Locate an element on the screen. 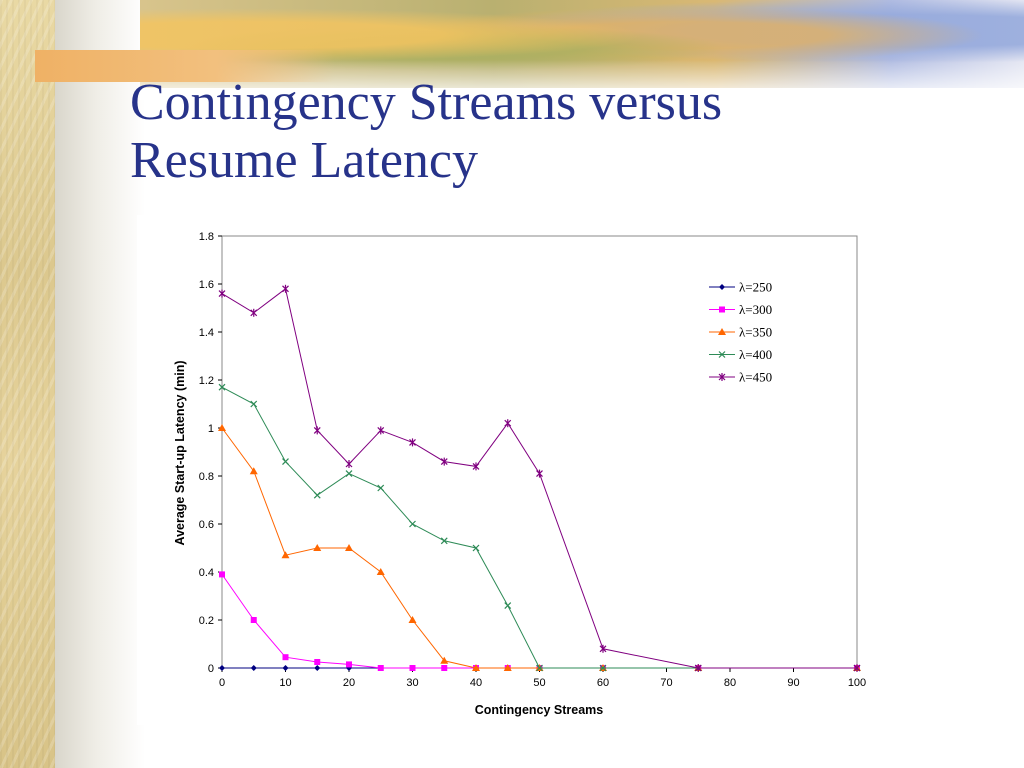 The image size is (1024, 768). y-tick-label: 0.8 is located at coordinates (206, 477).